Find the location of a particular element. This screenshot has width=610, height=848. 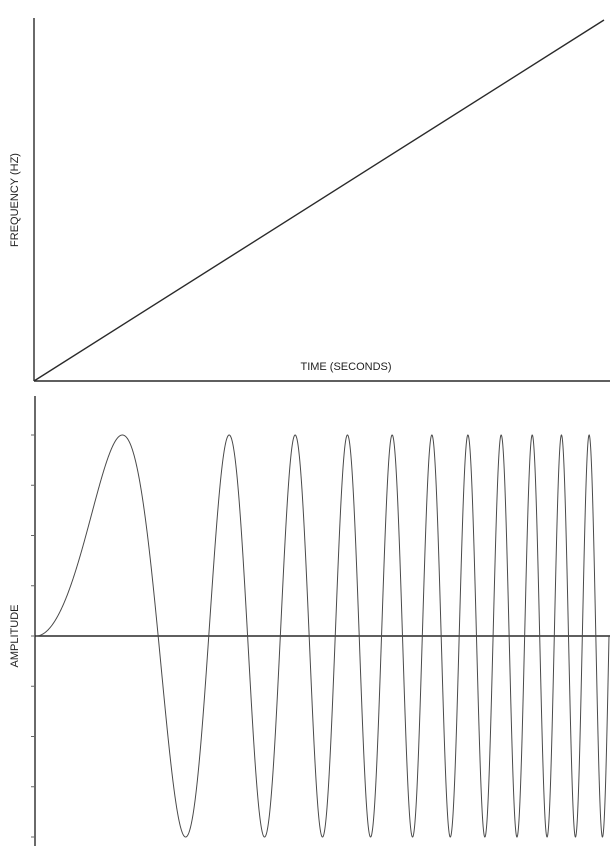

frequency-y-axis-label: FREQUENCY (HZ) is located at coordinates (15, 200).